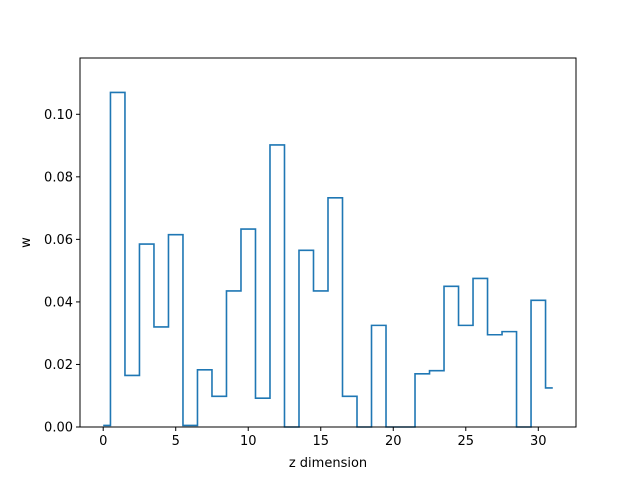 Image resolution: width=640 pixels, height=480 pixels. I want to click on y-tick-label: 0.08, so click(58, 177).